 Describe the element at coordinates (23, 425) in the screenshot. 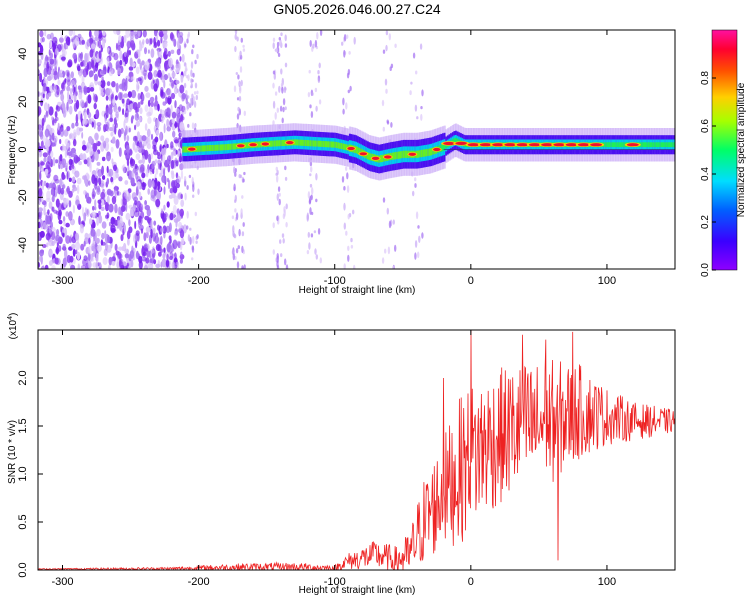

I see `snr-y-tick-label: 1.5` at that location.